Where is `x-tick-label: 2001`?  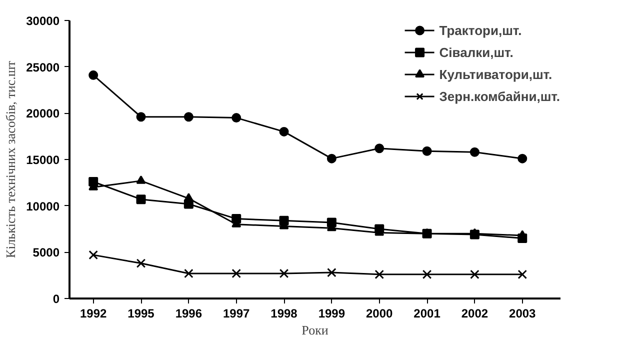 x-tick-label: 2001 is located at coordinates (427, 313).